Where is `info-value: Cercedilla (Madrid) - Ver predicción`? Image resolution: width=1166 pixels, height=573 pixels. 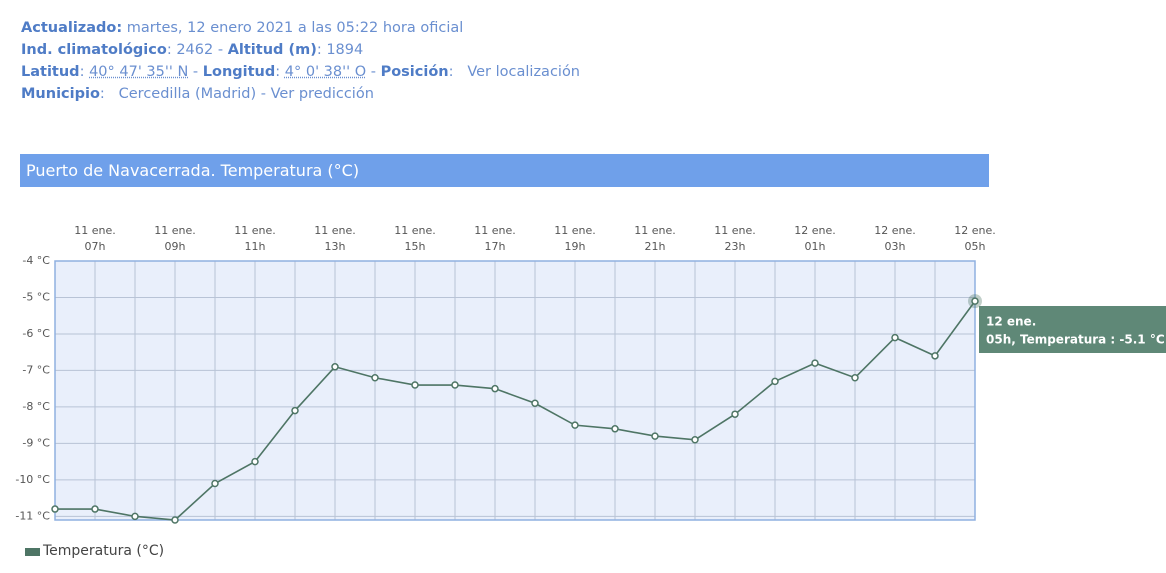
info-value: Cercedilla (Madrid) - Ver predicción is located at coordinates (246, 94).